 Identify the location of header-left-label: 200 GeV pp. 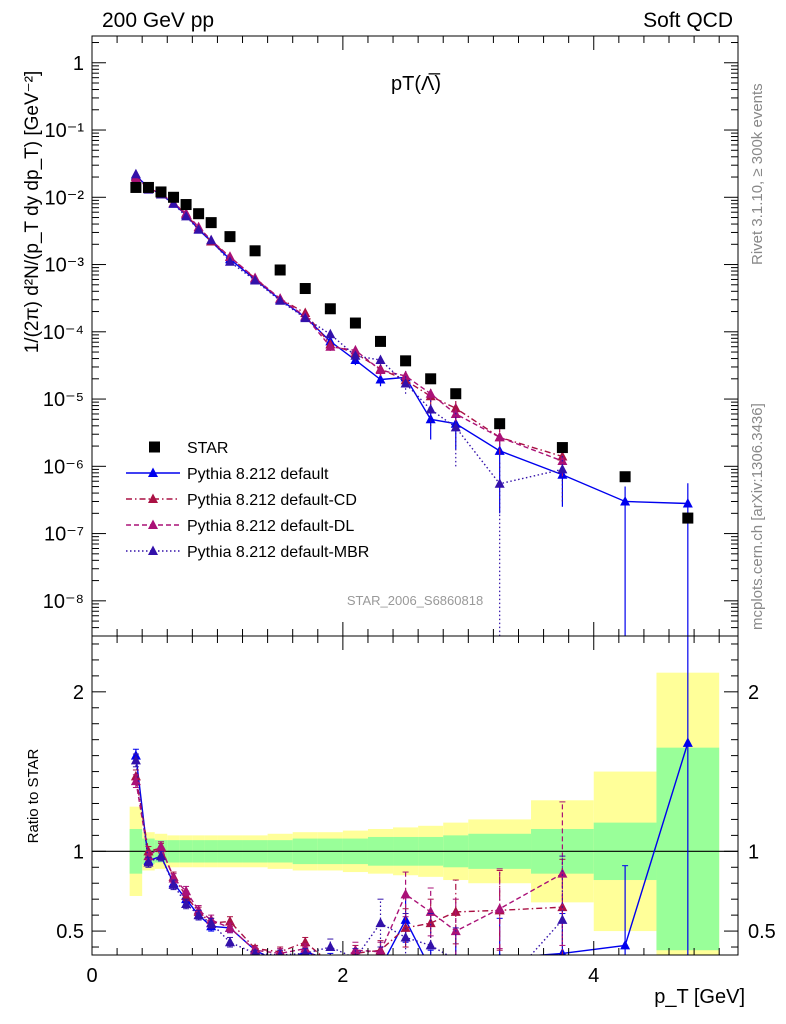
(158, 20).